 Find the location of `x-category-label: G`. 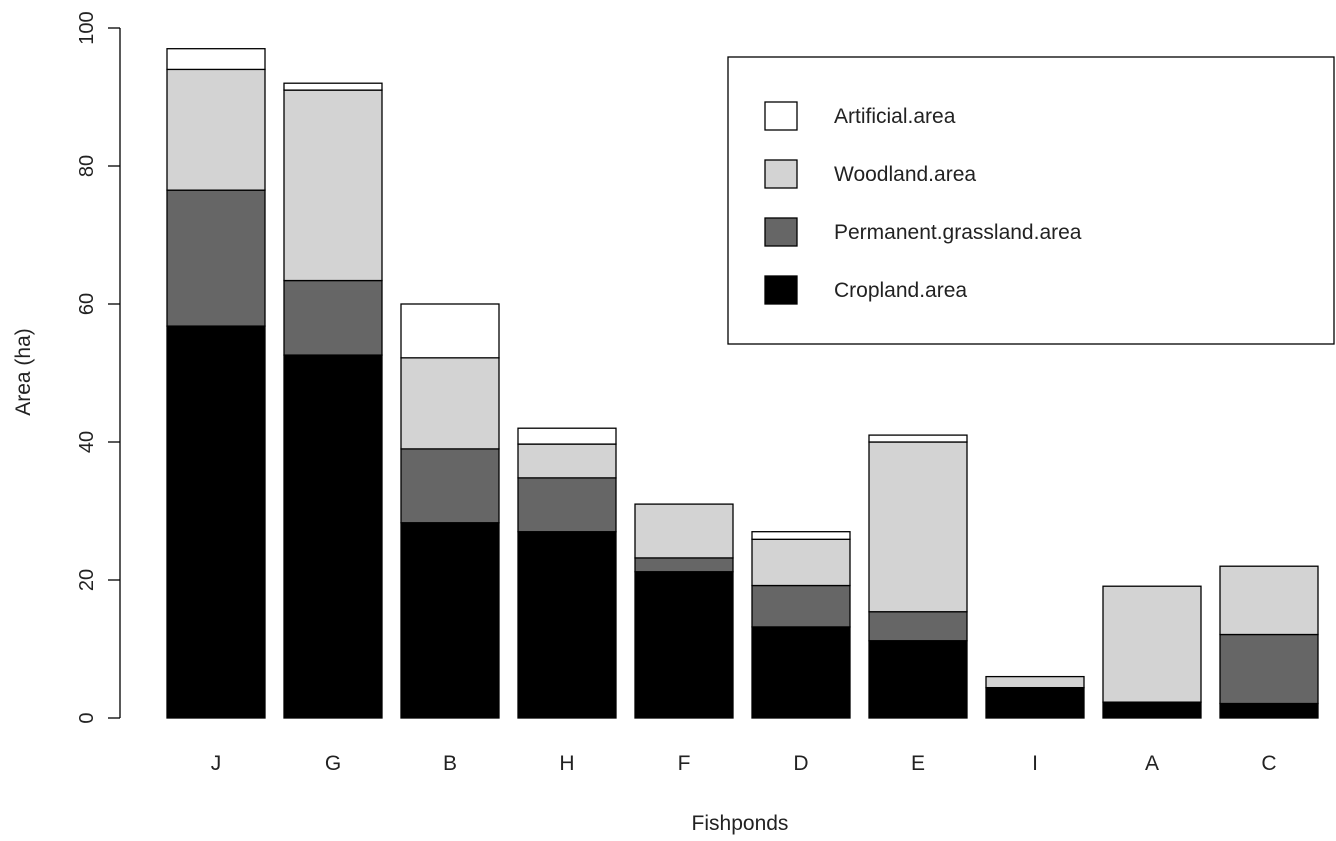

x-category-label: G is located at coordinates (333, 763).